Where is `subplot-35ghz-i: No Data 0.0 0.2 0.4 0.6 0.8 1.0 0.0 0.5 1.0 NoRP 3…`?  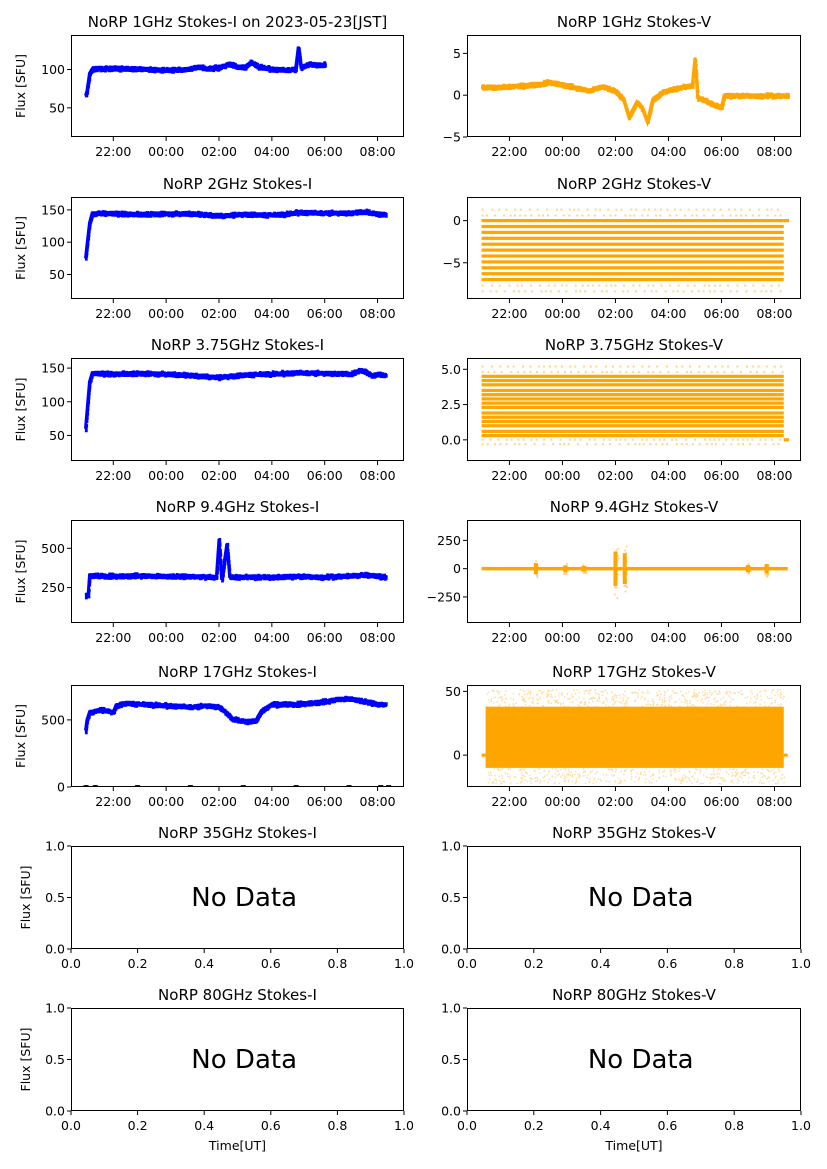 subplot-35ghz-i: No Data 0.0 0.2 0.4 0.6 0.8 1.0 0.0 0.5 1.0 NoRP 3… is located at coordinates (216, 897).